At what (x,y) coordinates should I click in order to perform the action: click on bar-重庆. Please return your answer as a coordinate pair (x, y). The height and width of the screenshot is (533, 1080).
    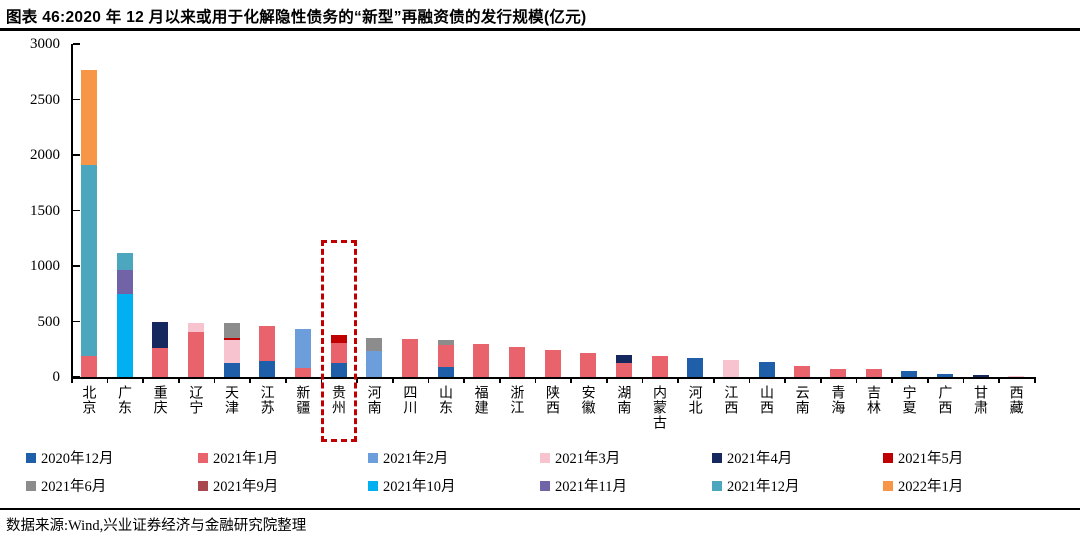
    Looking at the image, I should click on (160, 349).